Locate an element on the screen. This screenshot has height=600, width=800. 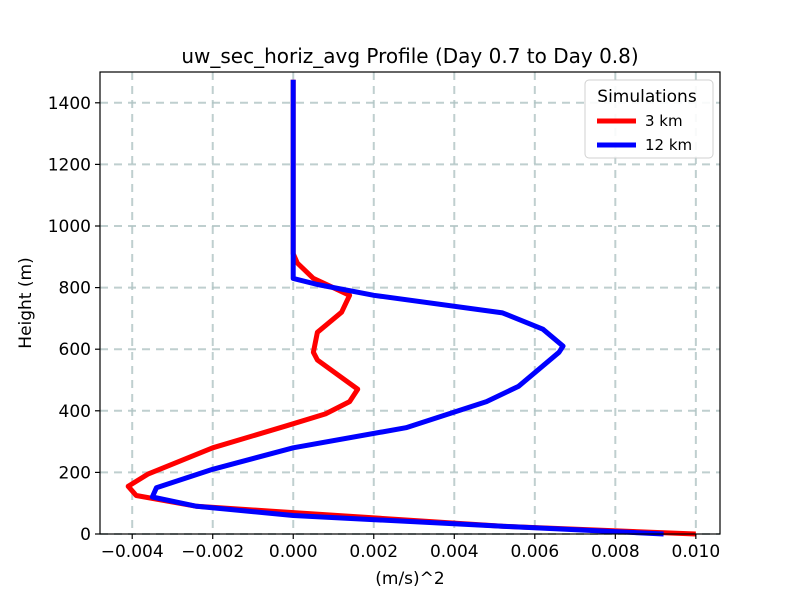
x-tick-label: −0.004 is located at coordinates (132, 552).